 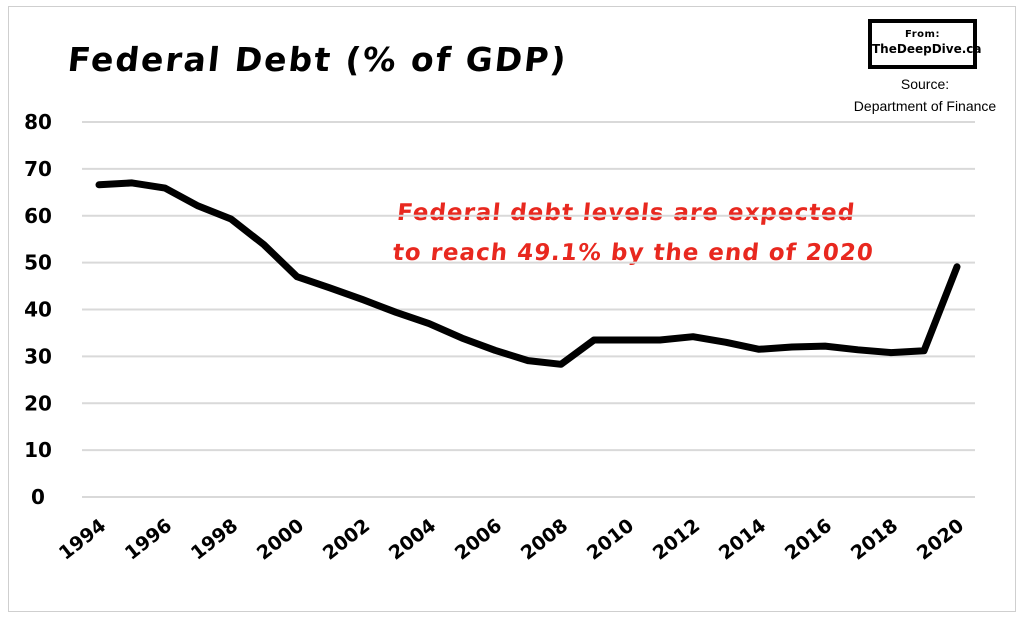 I want to click on x-tick-label: 1998, so click(x=214, y=540).